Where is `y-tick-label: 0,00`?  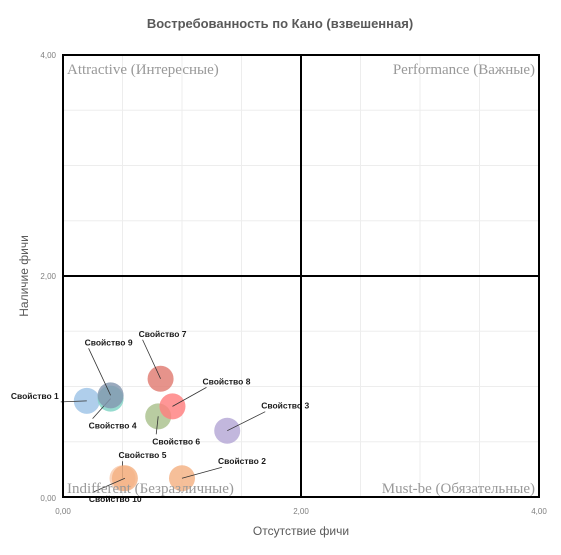 y-tick-label: 0,00 is located at coordinates (48, 498).